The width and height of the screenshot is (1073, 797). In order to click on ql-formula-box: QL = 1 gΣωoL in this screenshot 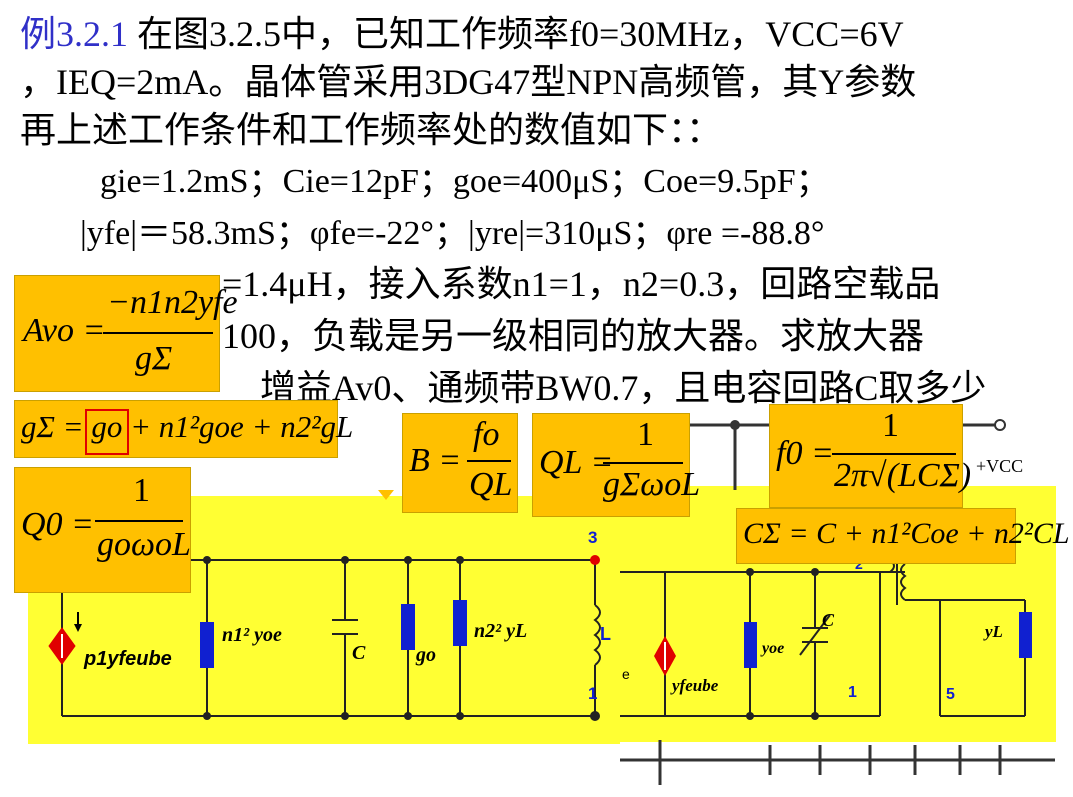, I will do `click(616, 465)`.